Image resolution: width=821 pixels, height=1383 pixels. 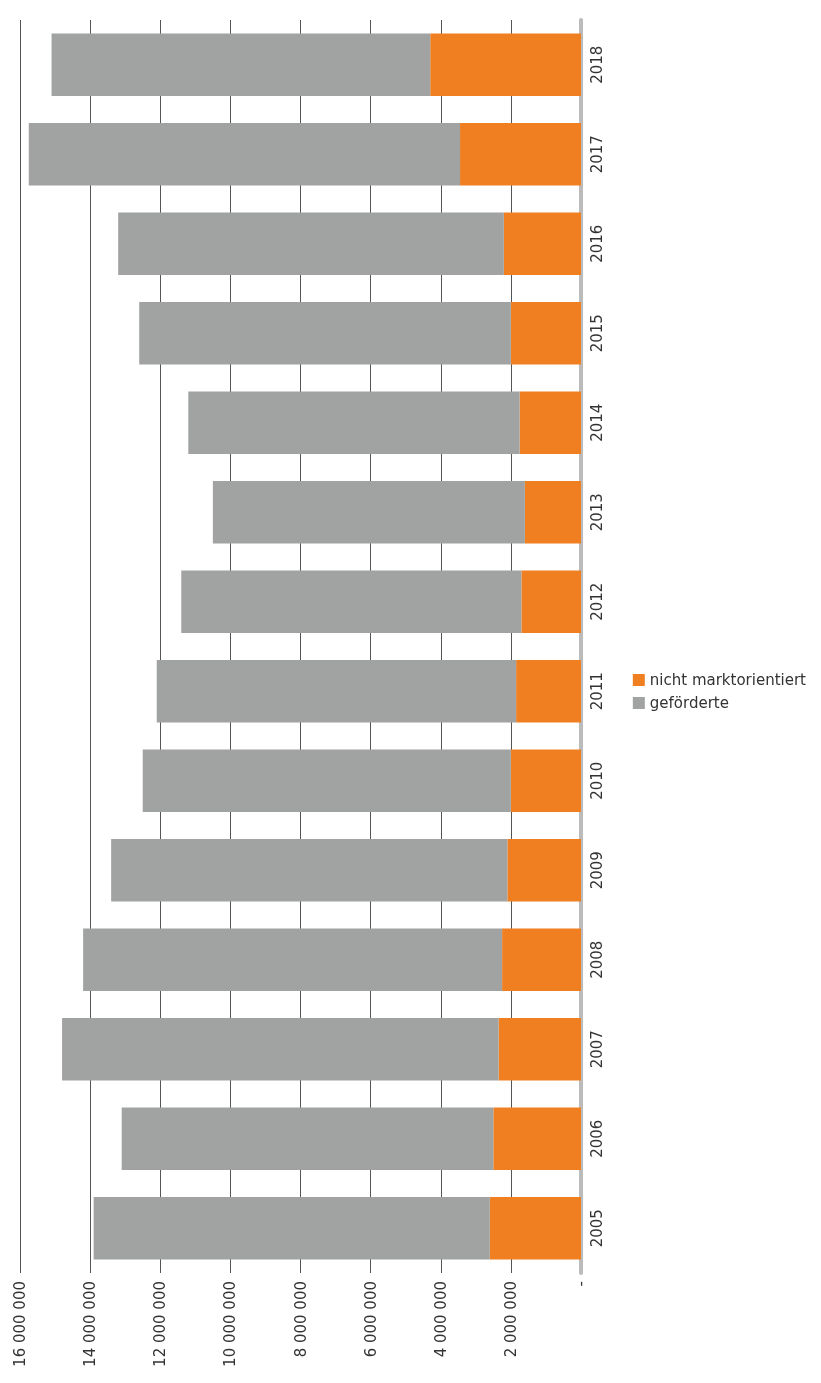 I want to click on y-tick-label: 2016, so click(x=596, y=243).